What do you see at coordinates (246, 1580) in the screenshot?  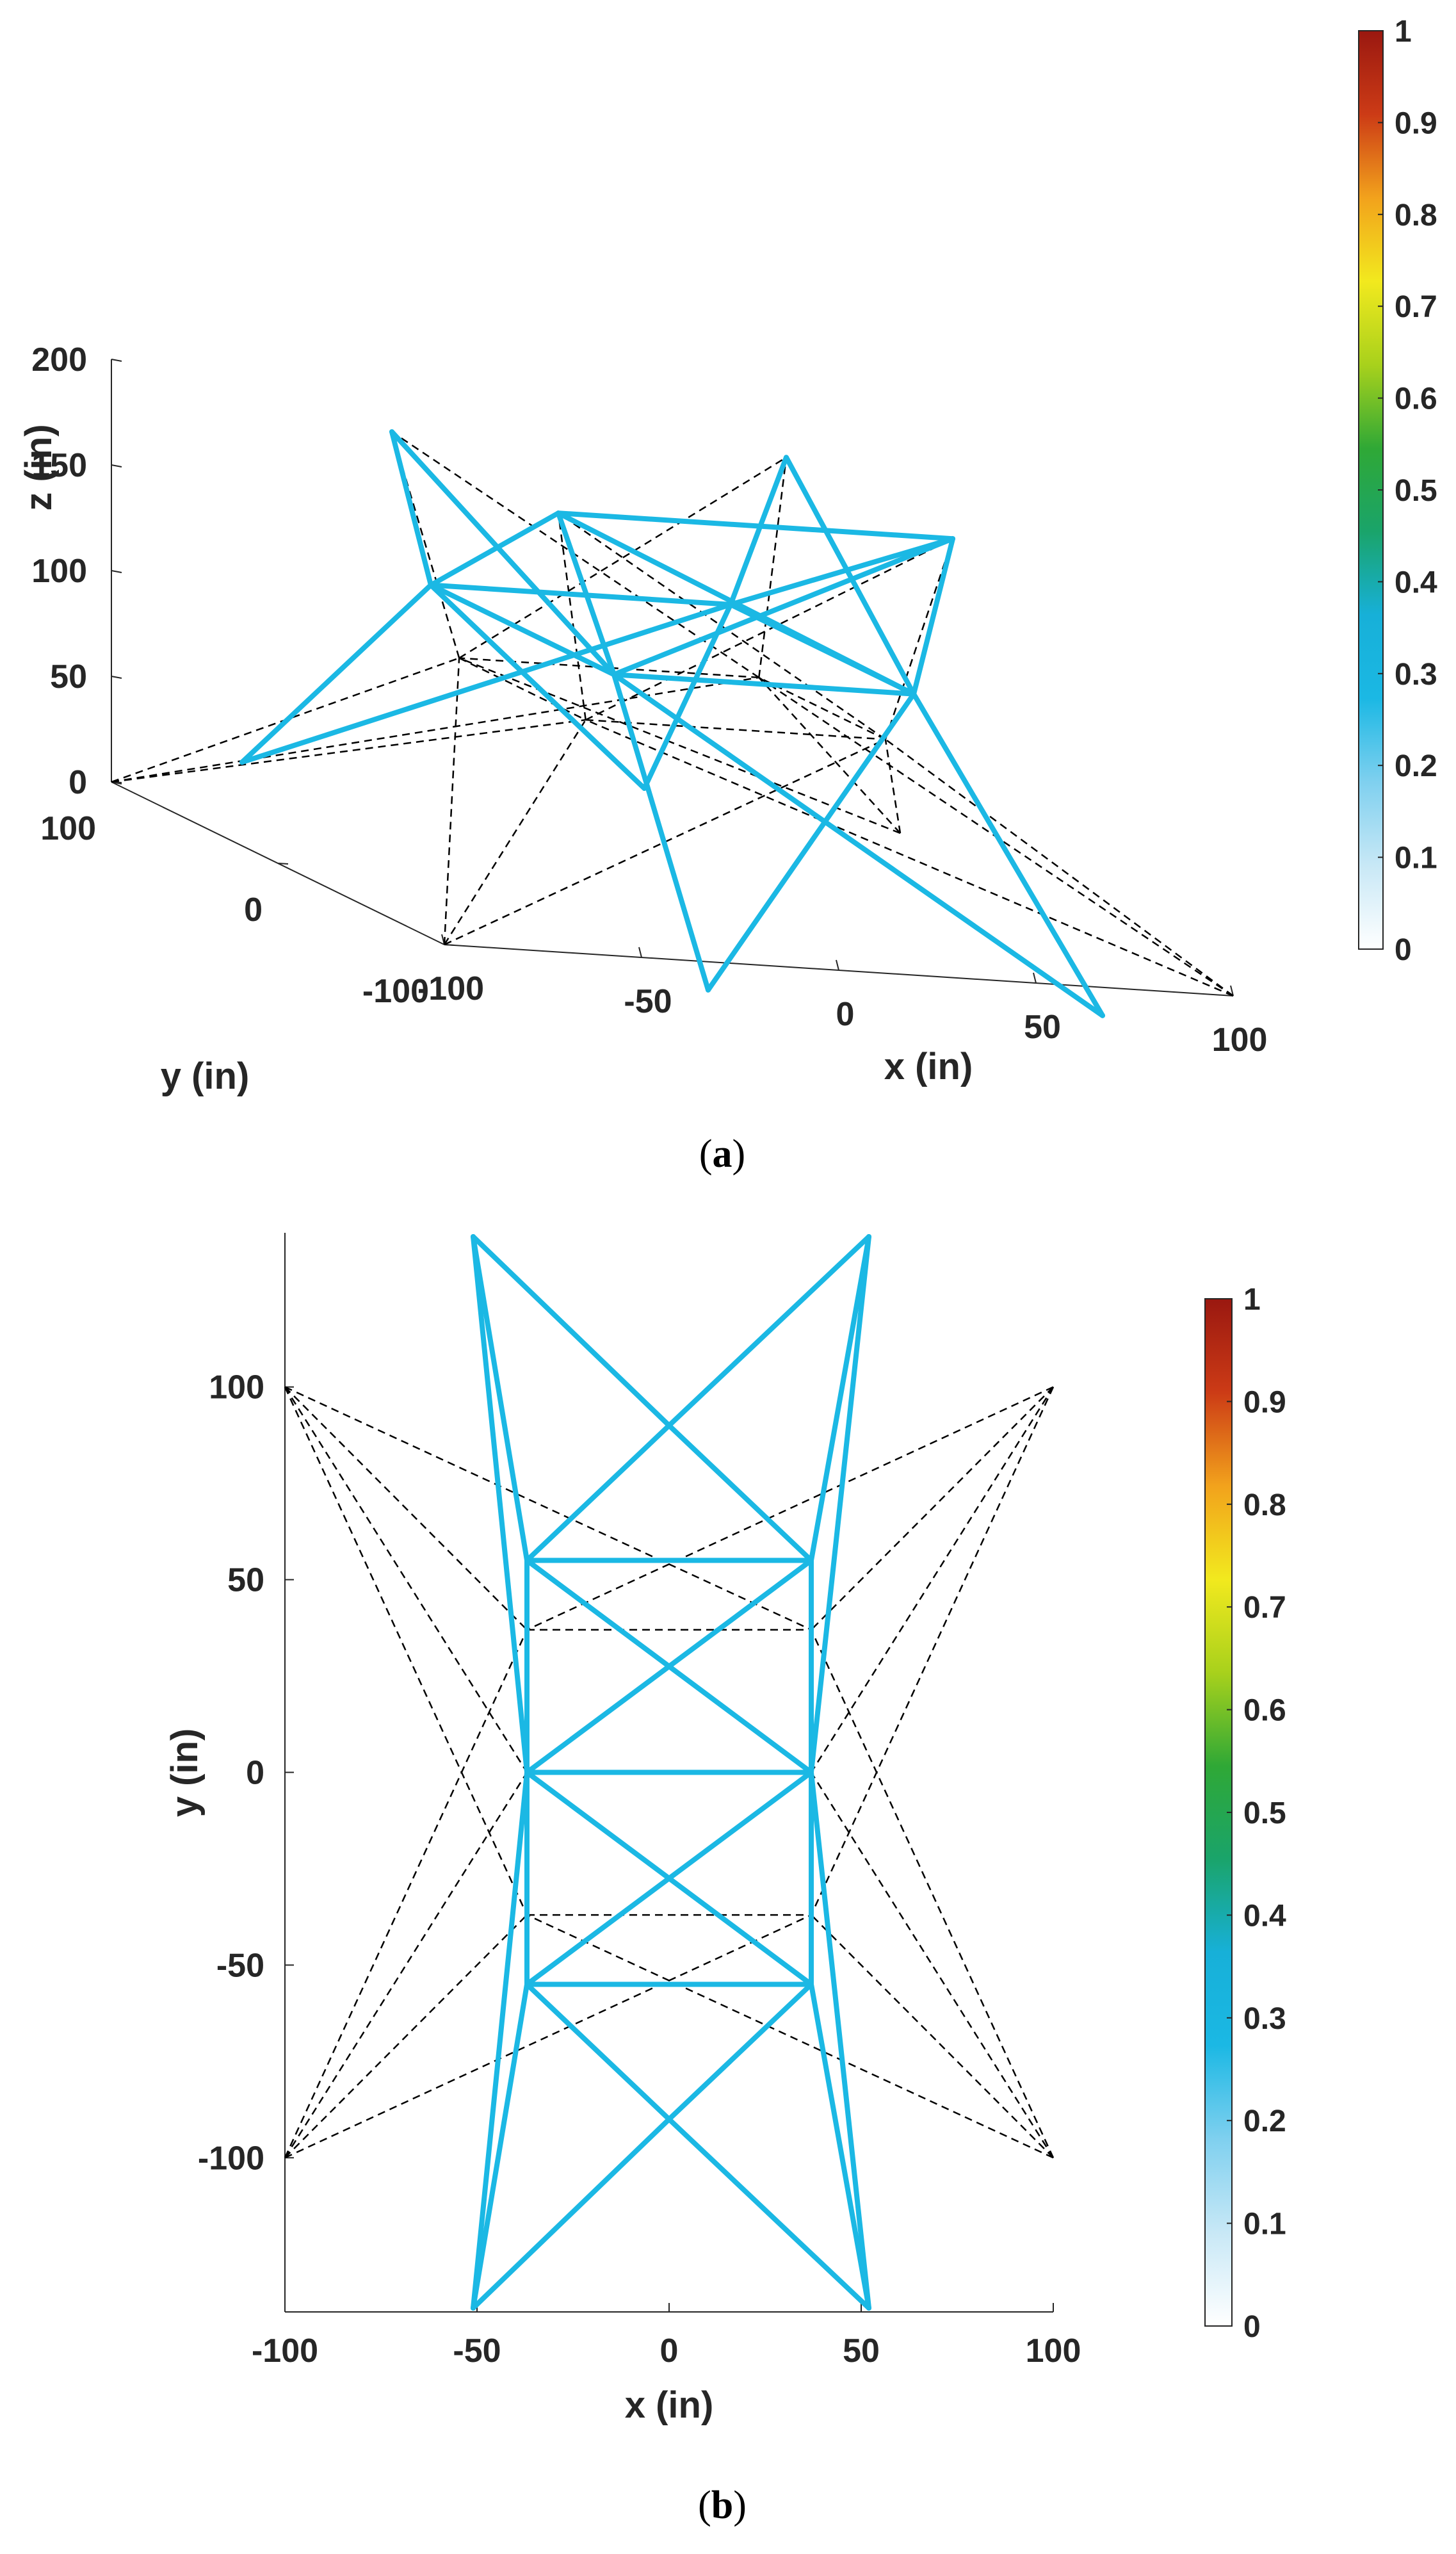 I see `y-tick-label: 50` at bounding box center [246, 1580].